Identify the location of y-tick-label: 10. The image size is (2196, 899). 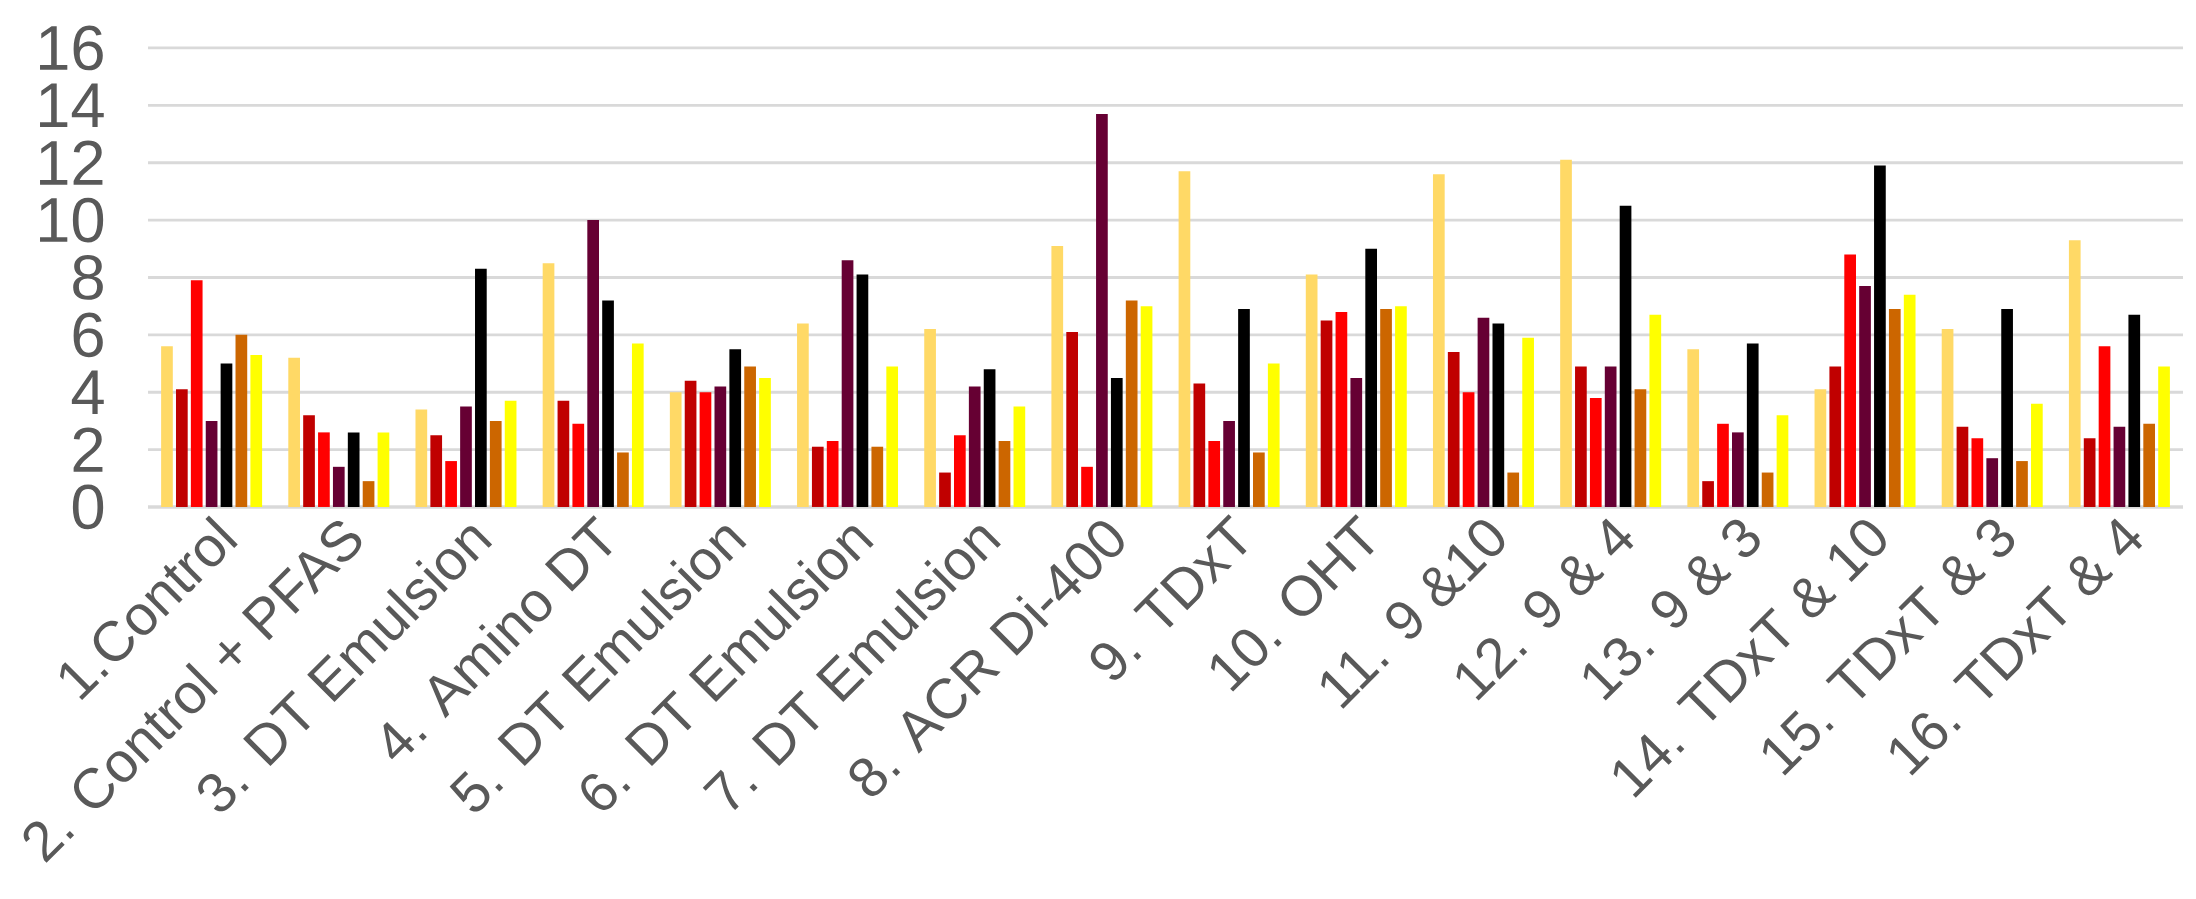
(72, 220).